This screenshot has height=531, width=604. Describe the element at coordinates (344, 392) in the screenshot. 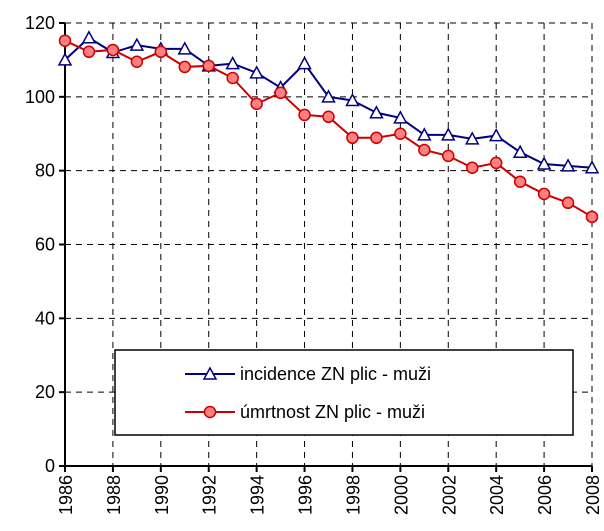

I see `legend-box` at that location.